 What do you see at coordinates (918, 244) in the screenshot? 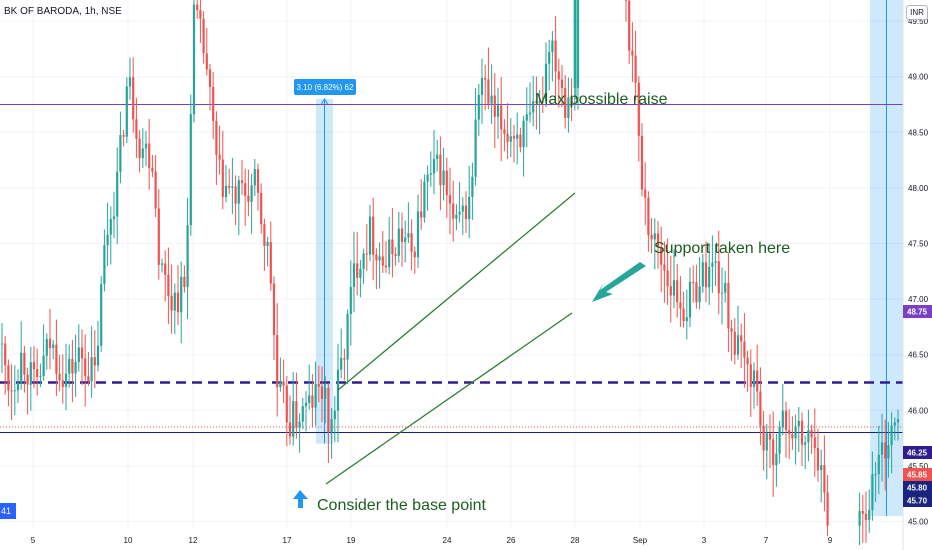
I see `y-tick-label: 47.50` at bounding box center [918, 244].